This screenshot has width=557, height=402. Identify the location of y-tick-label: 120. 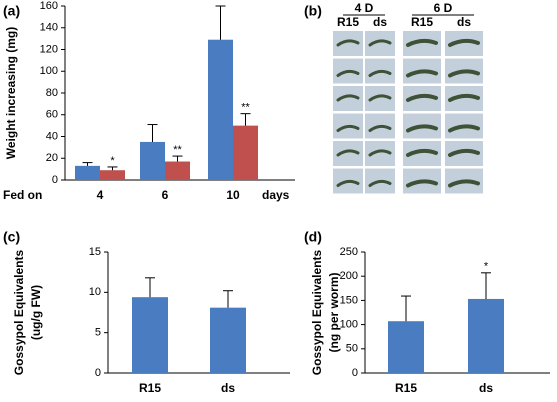
(49, 49).